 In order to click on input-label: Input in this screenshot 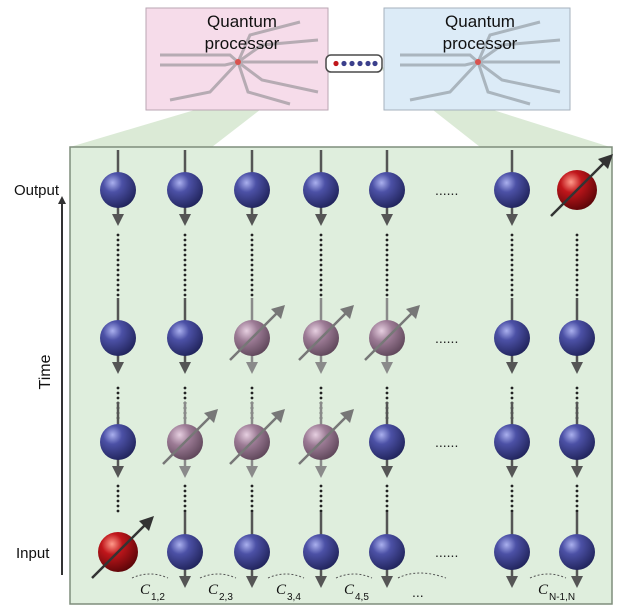, I will do `click(33, 553)`.